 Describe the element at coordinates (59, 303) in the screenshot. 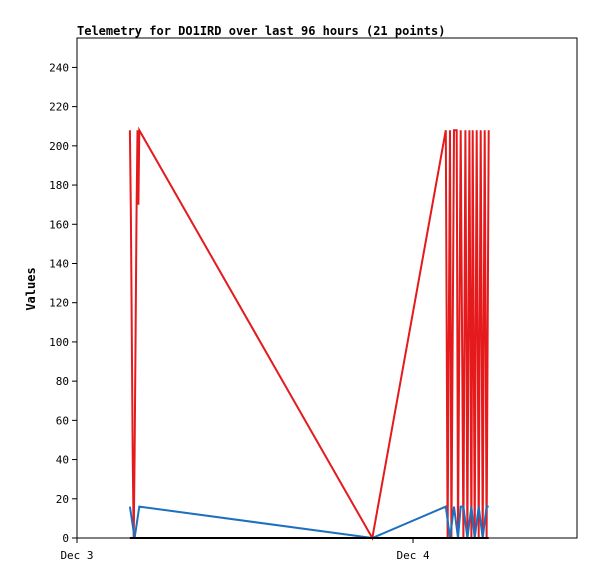

I see `y-tick-label: 120` at that location.